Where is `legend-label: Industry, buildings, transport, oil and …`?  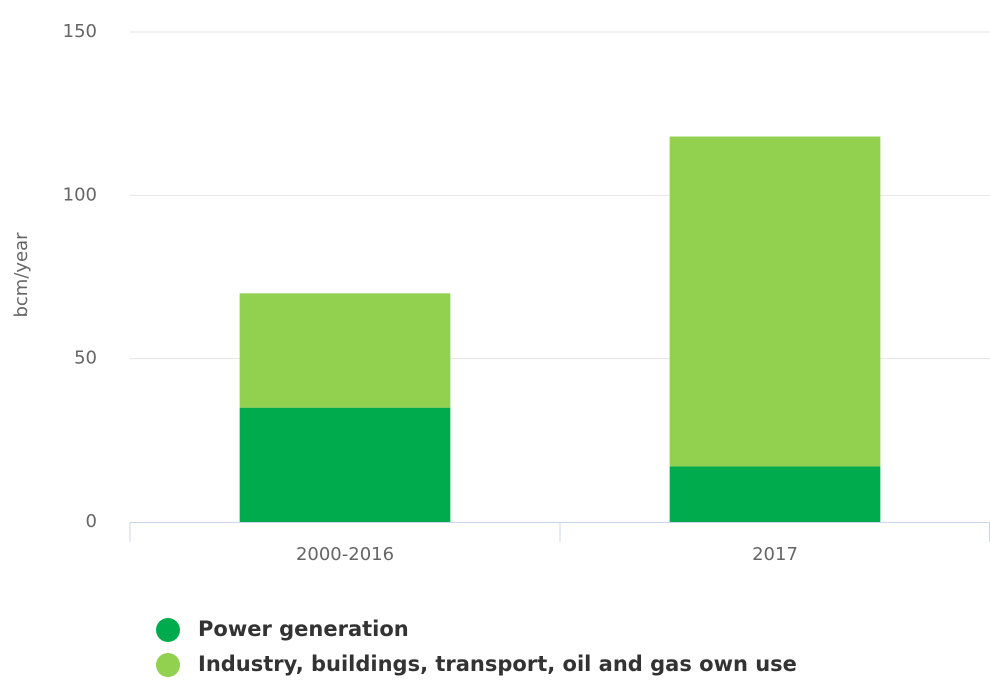 legend-label: Industry, buildings, transport, oil and … is located at coordinates (497, 664).